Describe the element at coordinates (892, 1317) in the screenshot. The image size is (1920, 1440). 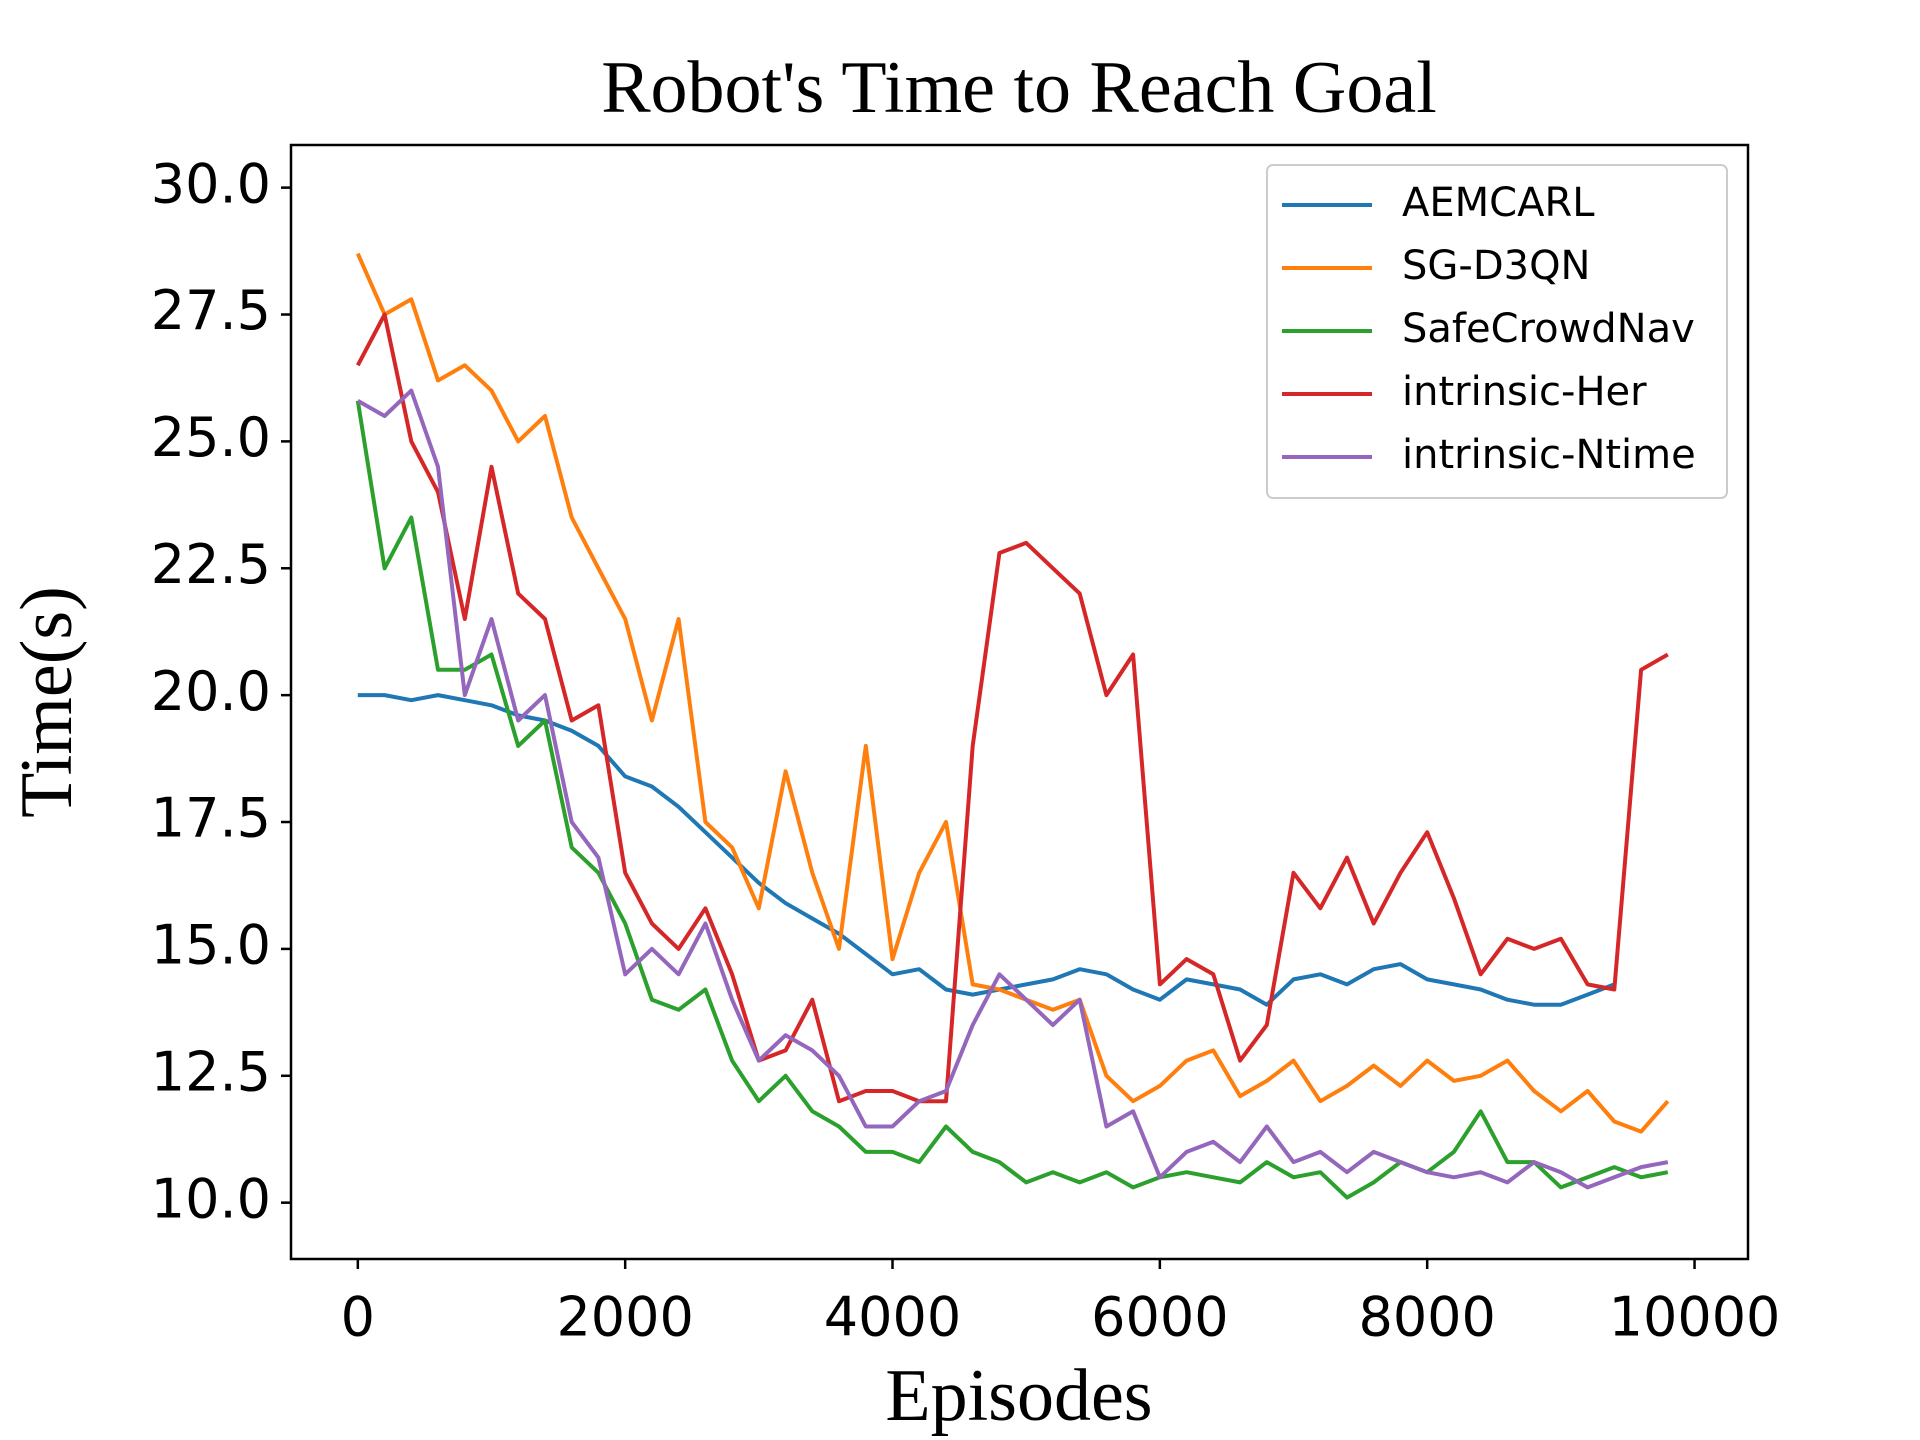
I see `x-tick-label: 4000` at that location.